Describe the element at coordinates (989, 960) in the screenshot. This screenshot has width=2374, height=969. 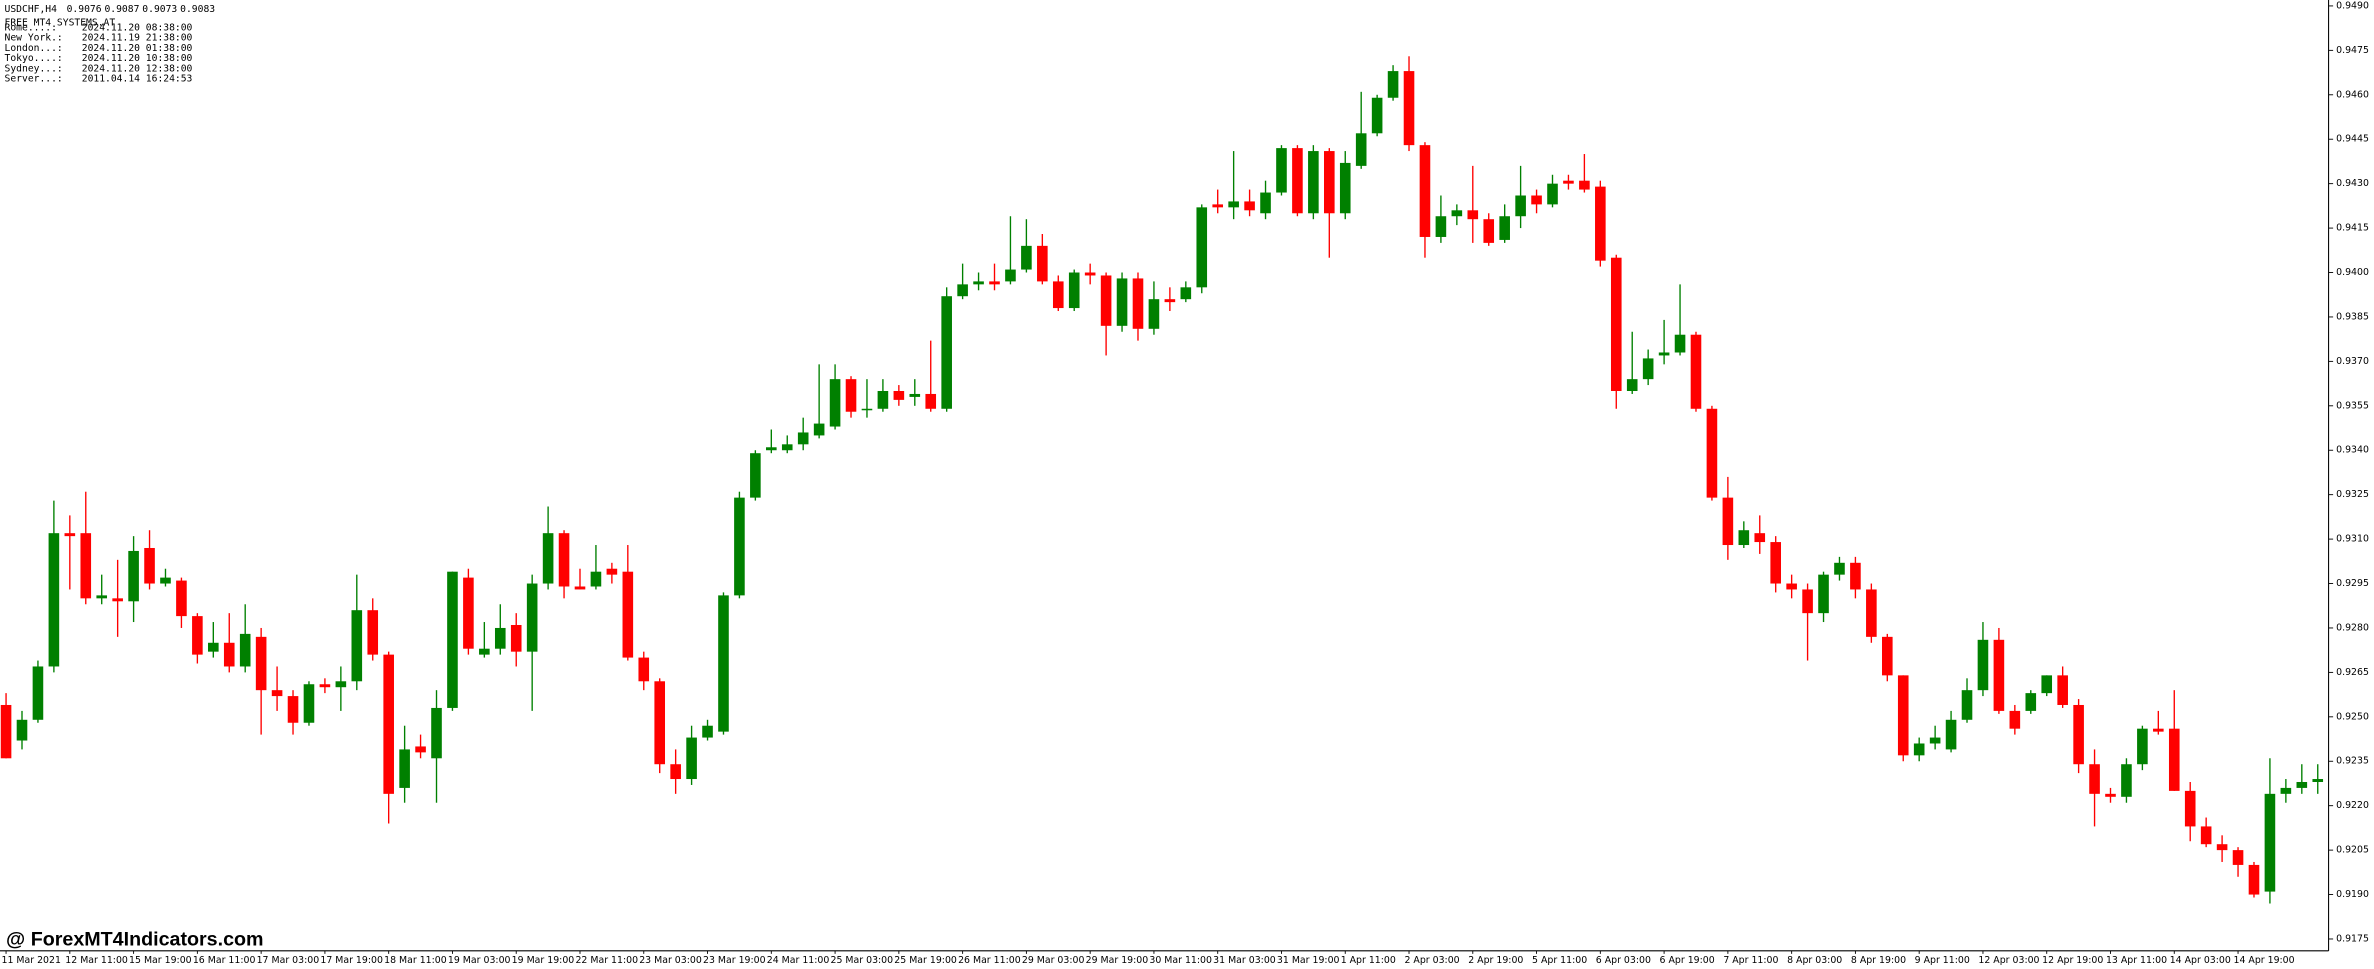
I see `x-tick-label: 26 Mar 11:00` at that location.